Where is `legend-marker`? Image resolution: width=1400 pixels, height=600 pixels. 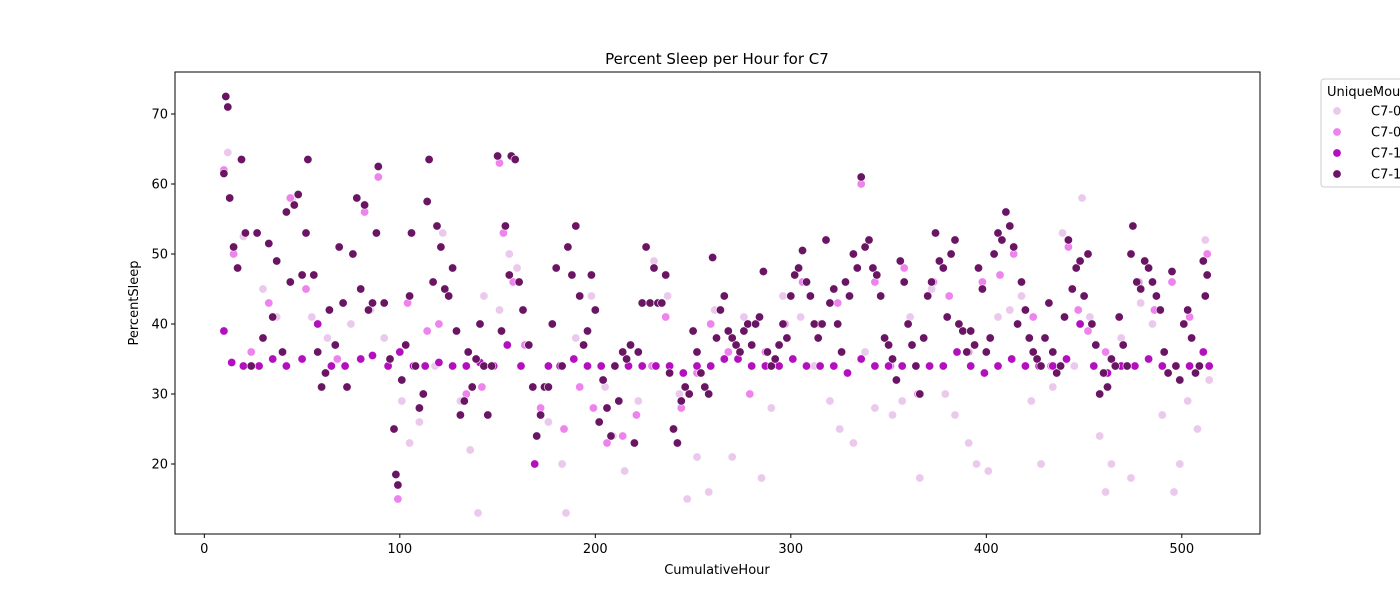
legend-marker is located at coordinates (1337, 153).